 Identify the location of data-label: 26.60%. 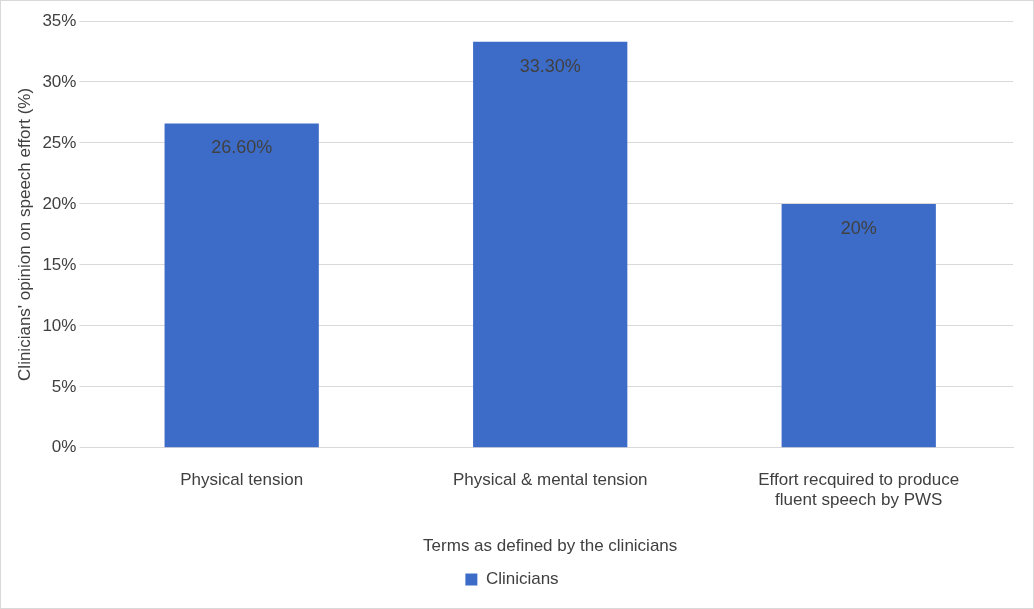
(242, 147).